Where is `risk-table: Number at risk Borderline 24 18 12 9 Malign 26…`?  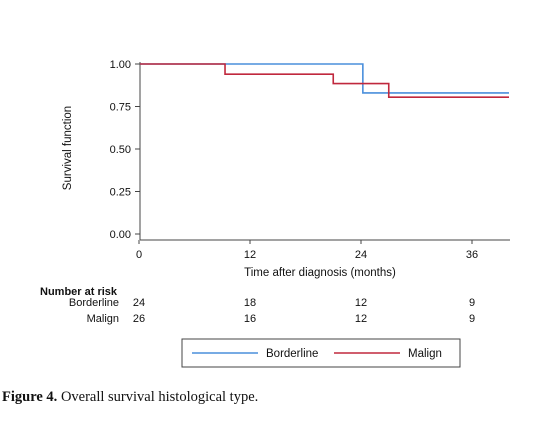
risk-table: Number at risk Borderline 24 18 12 9 Malign 26… is located at coordinates (257, 305).